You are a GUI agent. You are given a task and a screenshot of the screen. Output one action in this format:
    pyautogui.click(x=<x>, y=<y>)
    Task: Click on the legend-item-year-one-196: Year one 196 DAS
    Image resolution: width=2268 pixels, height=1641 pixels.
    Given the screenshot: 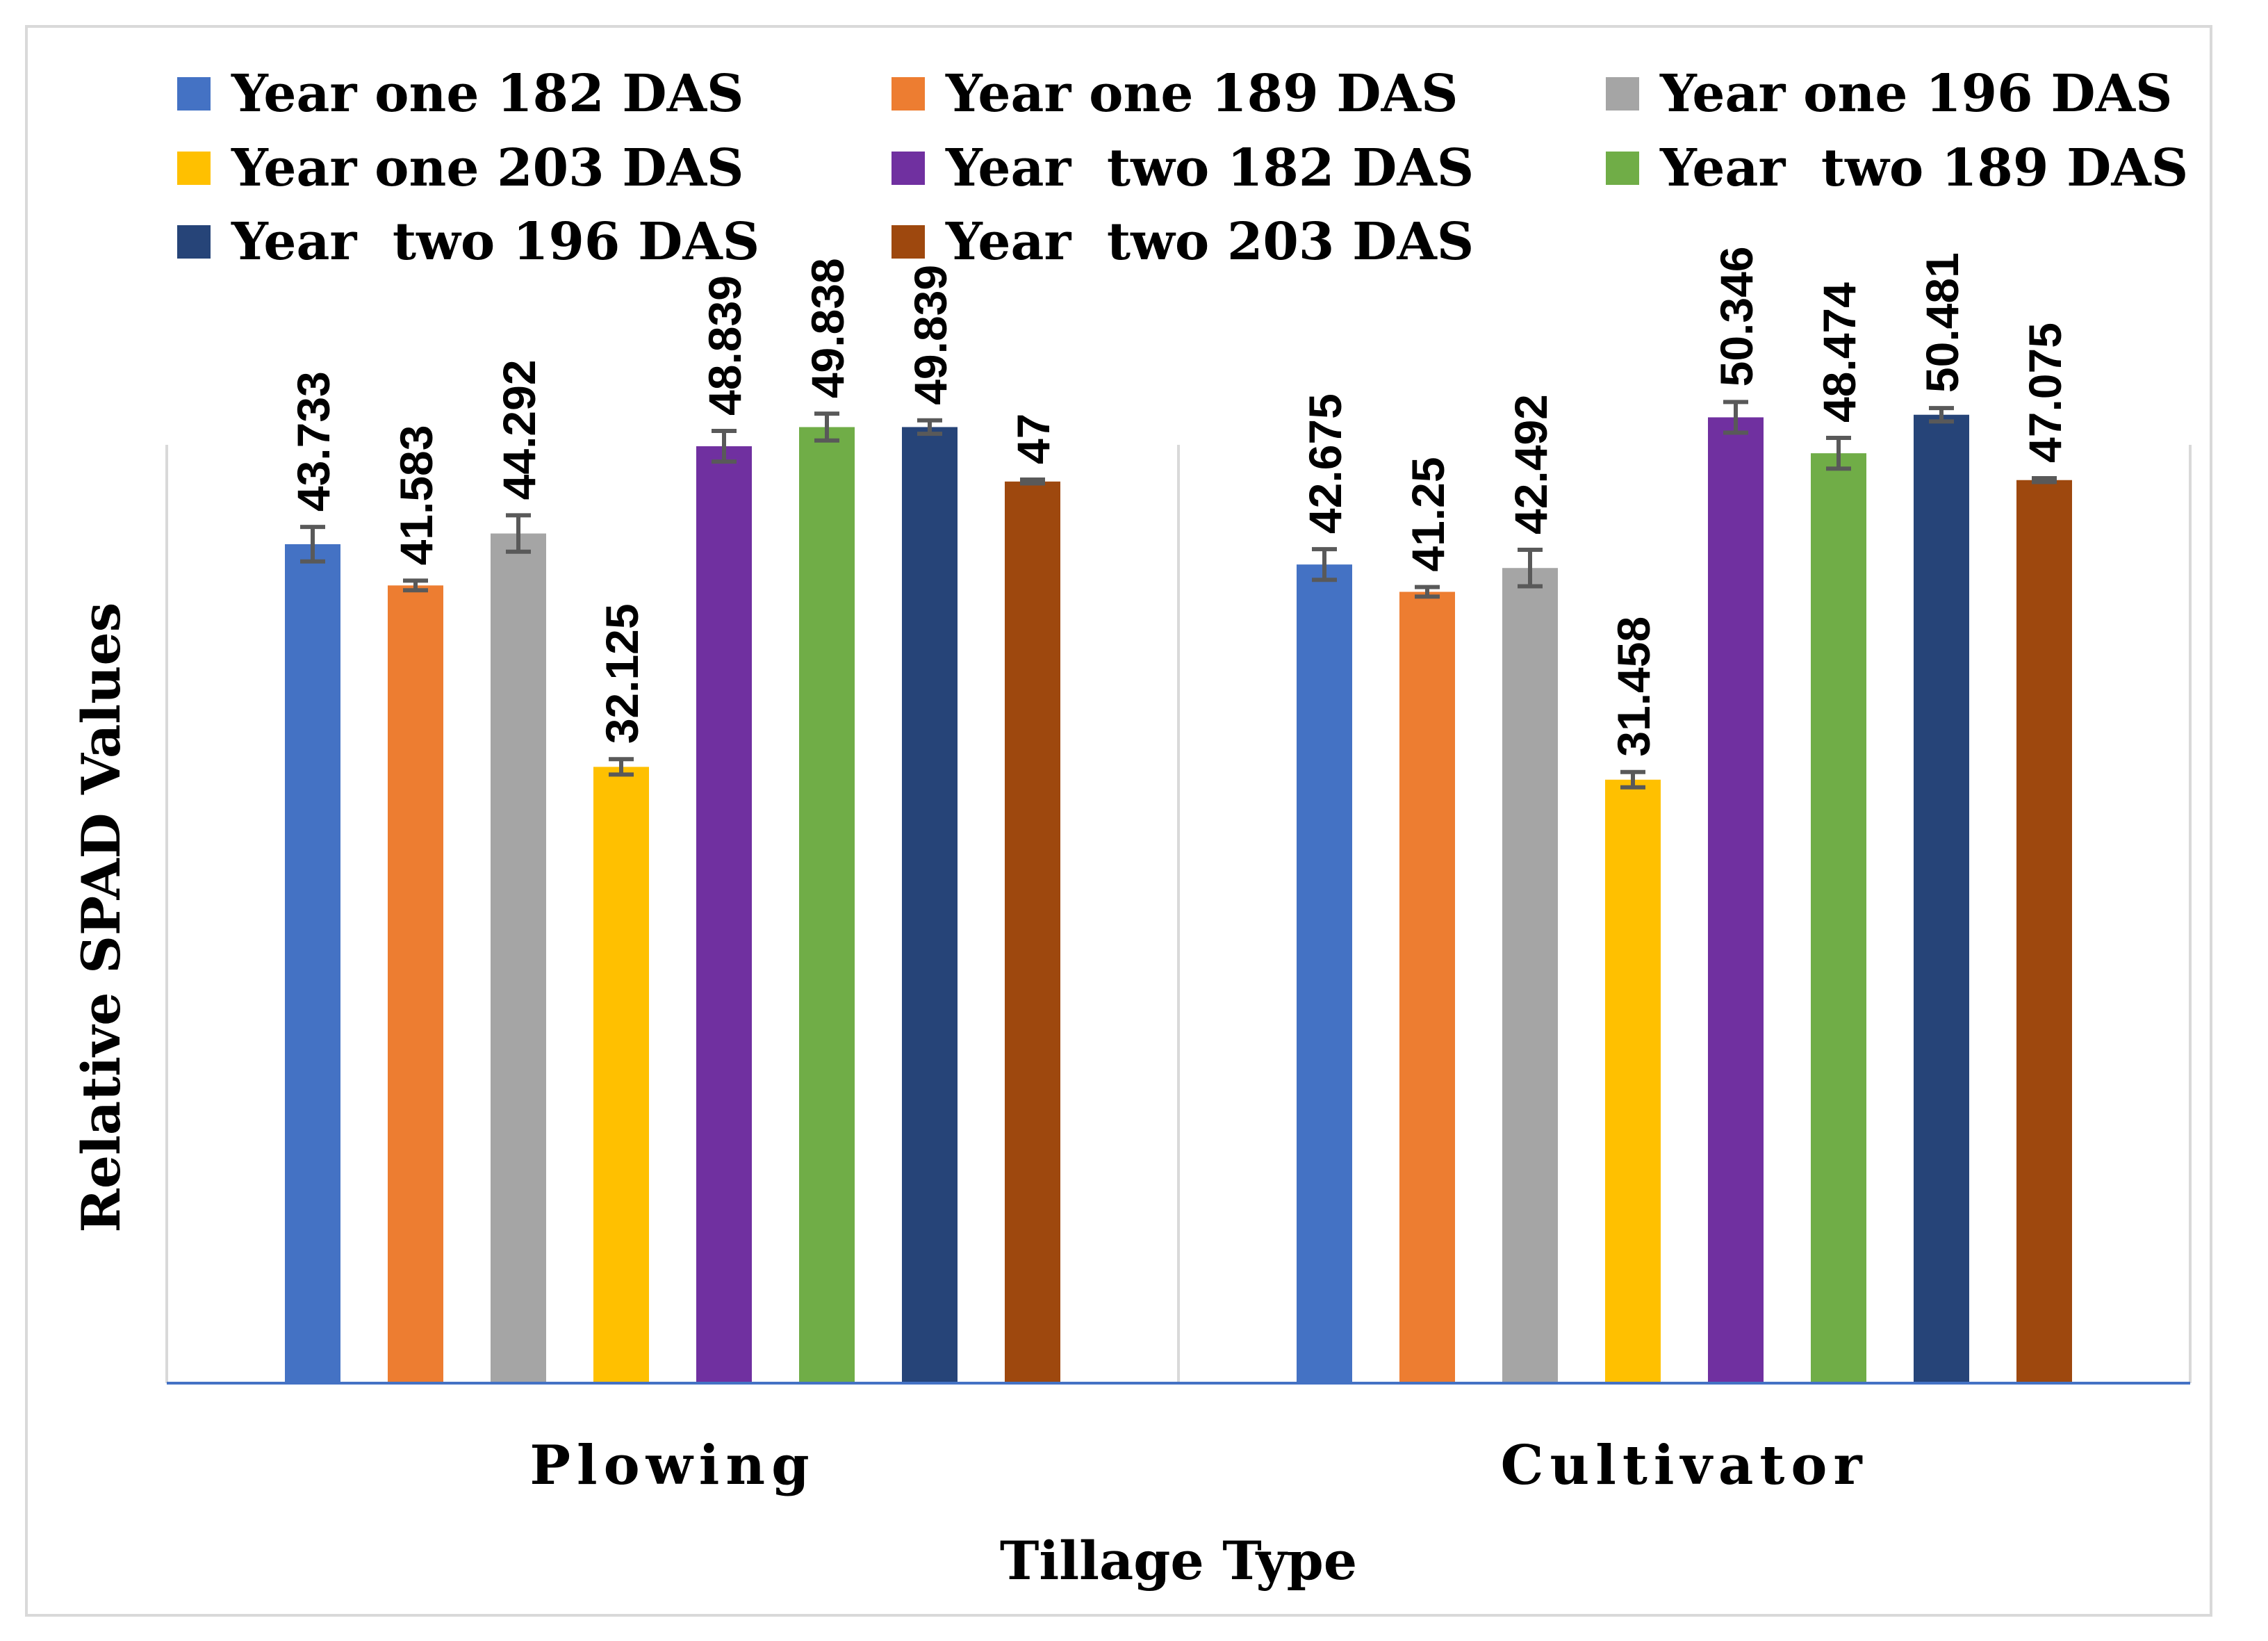 What is the action you would take?
    pyautogui.click(x=1889, y=94)
    